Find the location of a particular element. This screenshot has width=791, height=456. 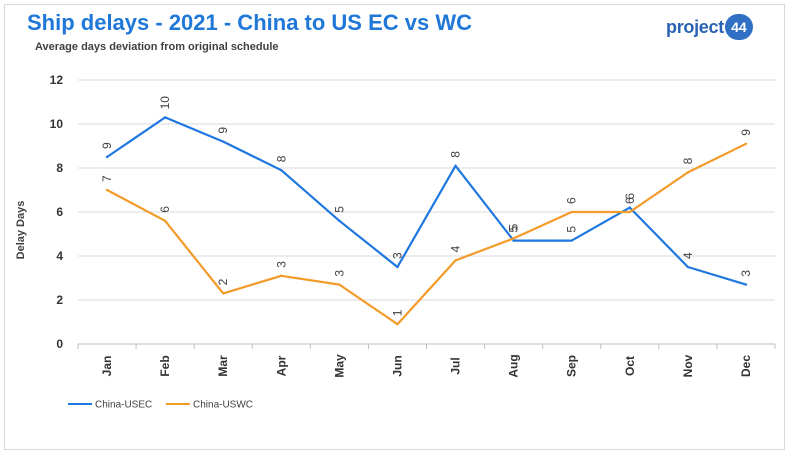

y-tick-label: 0 is located at coordinates (59, 344).